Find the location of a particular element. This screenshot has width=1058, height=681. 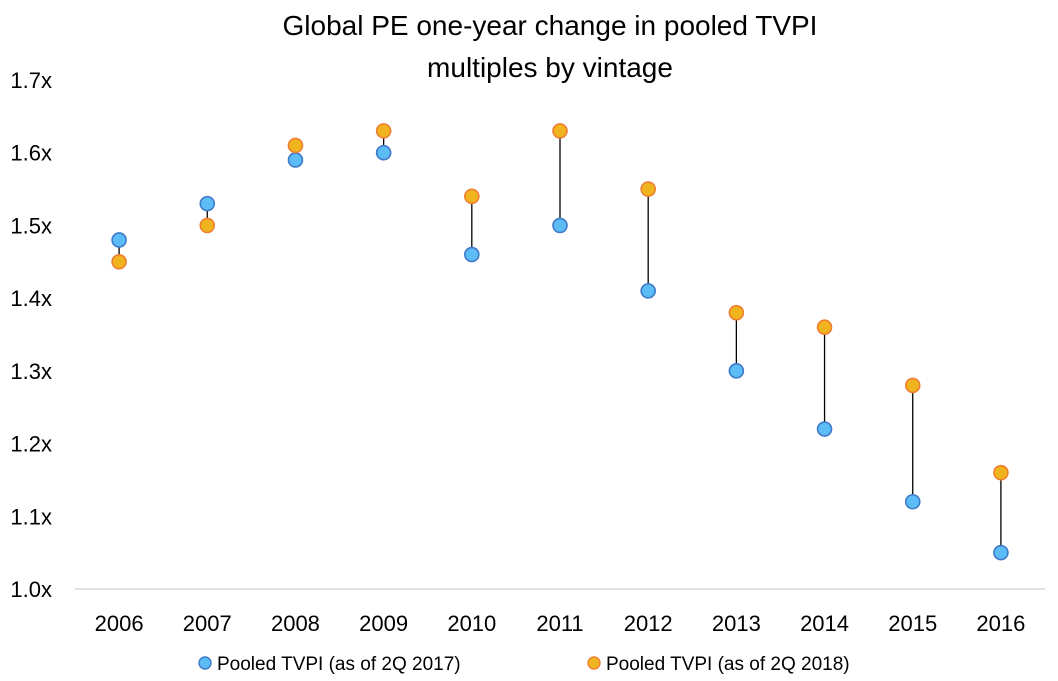

y-tick-label: 1.5x is located at coordinates (31, 225).